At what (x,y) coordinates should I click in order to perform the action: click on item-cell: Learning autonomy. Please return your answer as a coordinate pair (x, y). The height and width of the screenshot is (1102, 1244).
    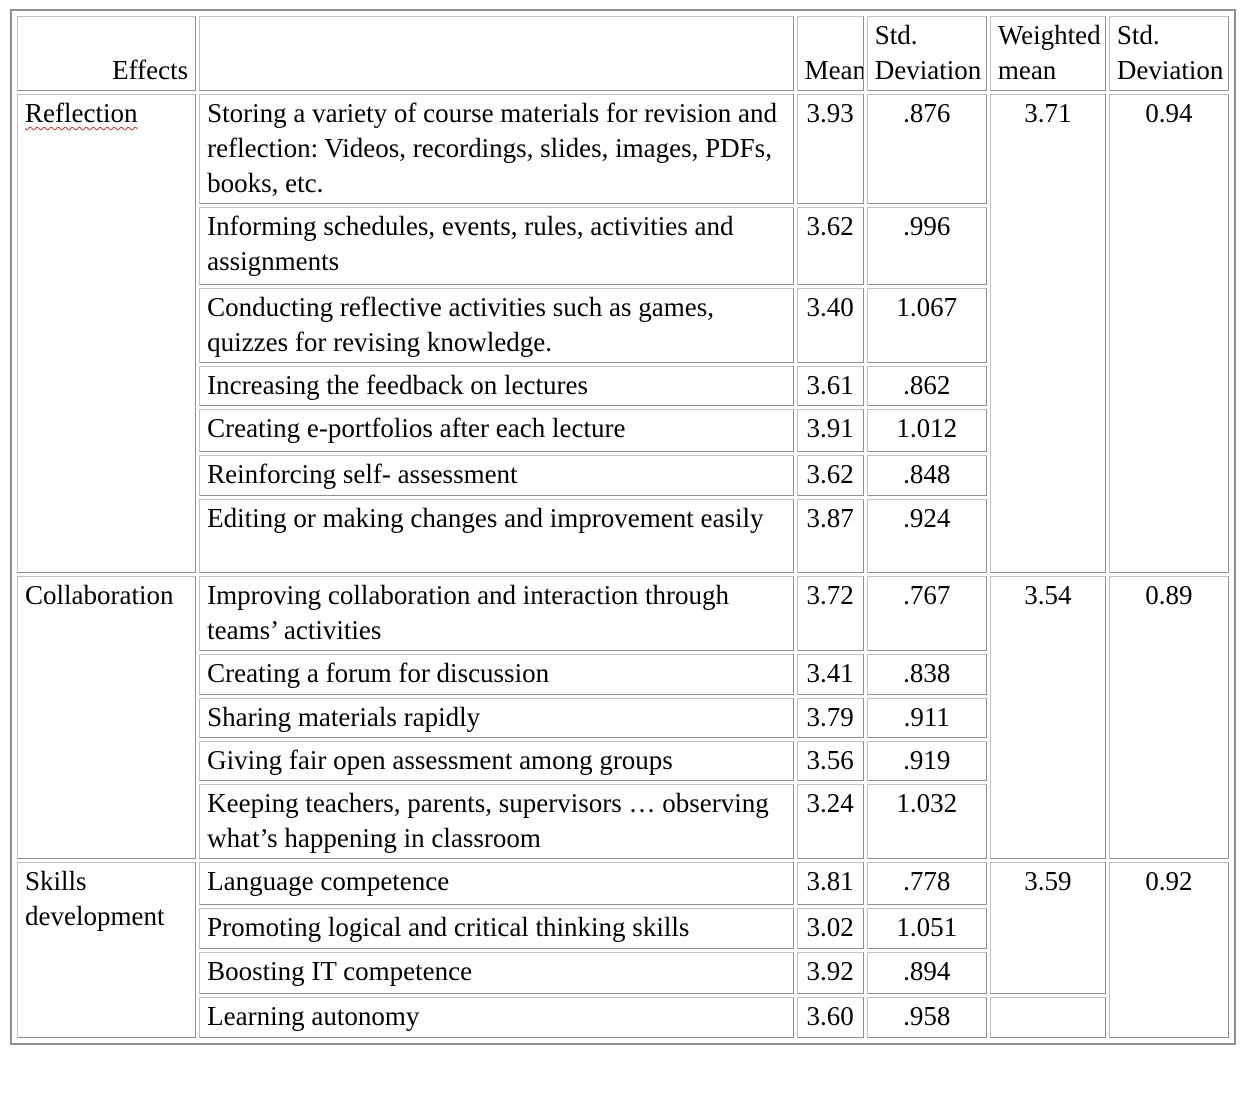
    Looking at the image, I should click on (496, 1017).